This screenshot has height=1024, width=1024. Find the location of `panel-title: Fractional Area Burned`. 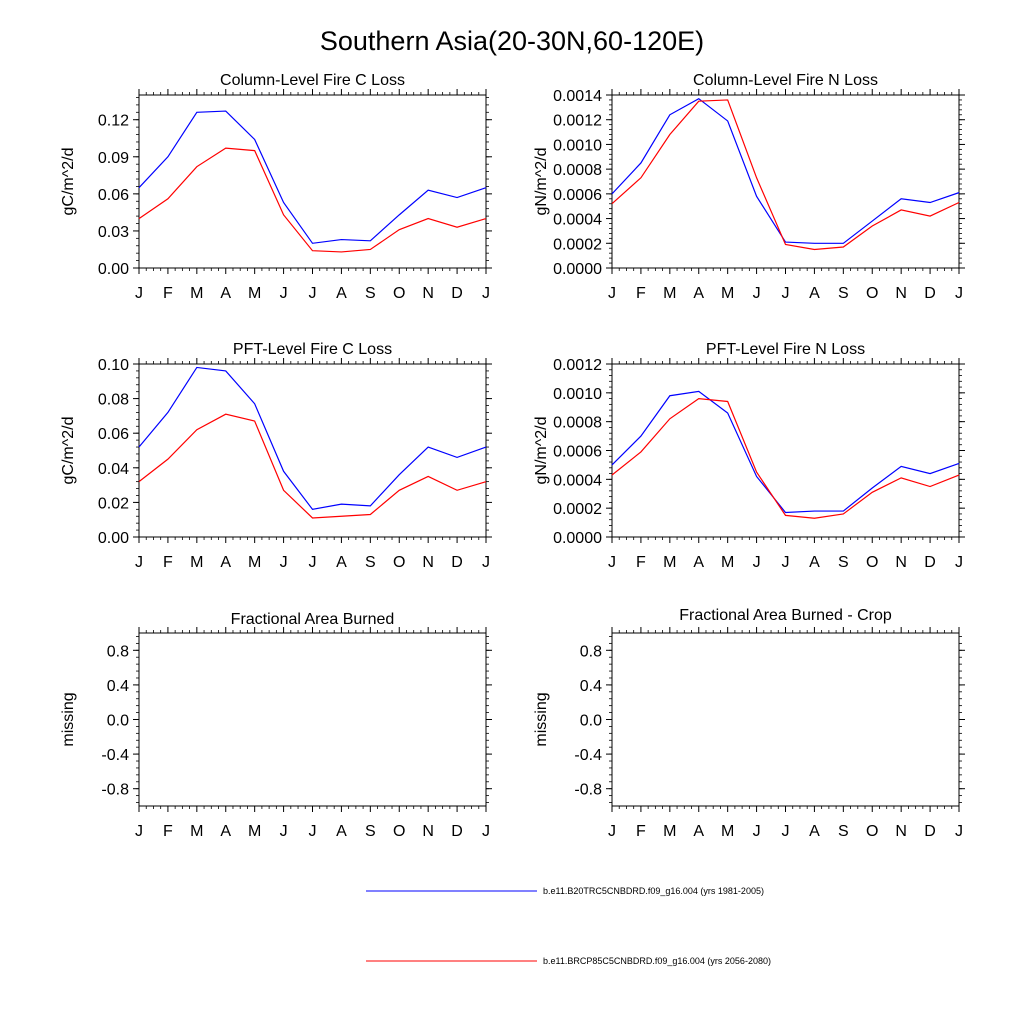

panel-title: Fractional Area Burned is located at coordinates (313, 619).